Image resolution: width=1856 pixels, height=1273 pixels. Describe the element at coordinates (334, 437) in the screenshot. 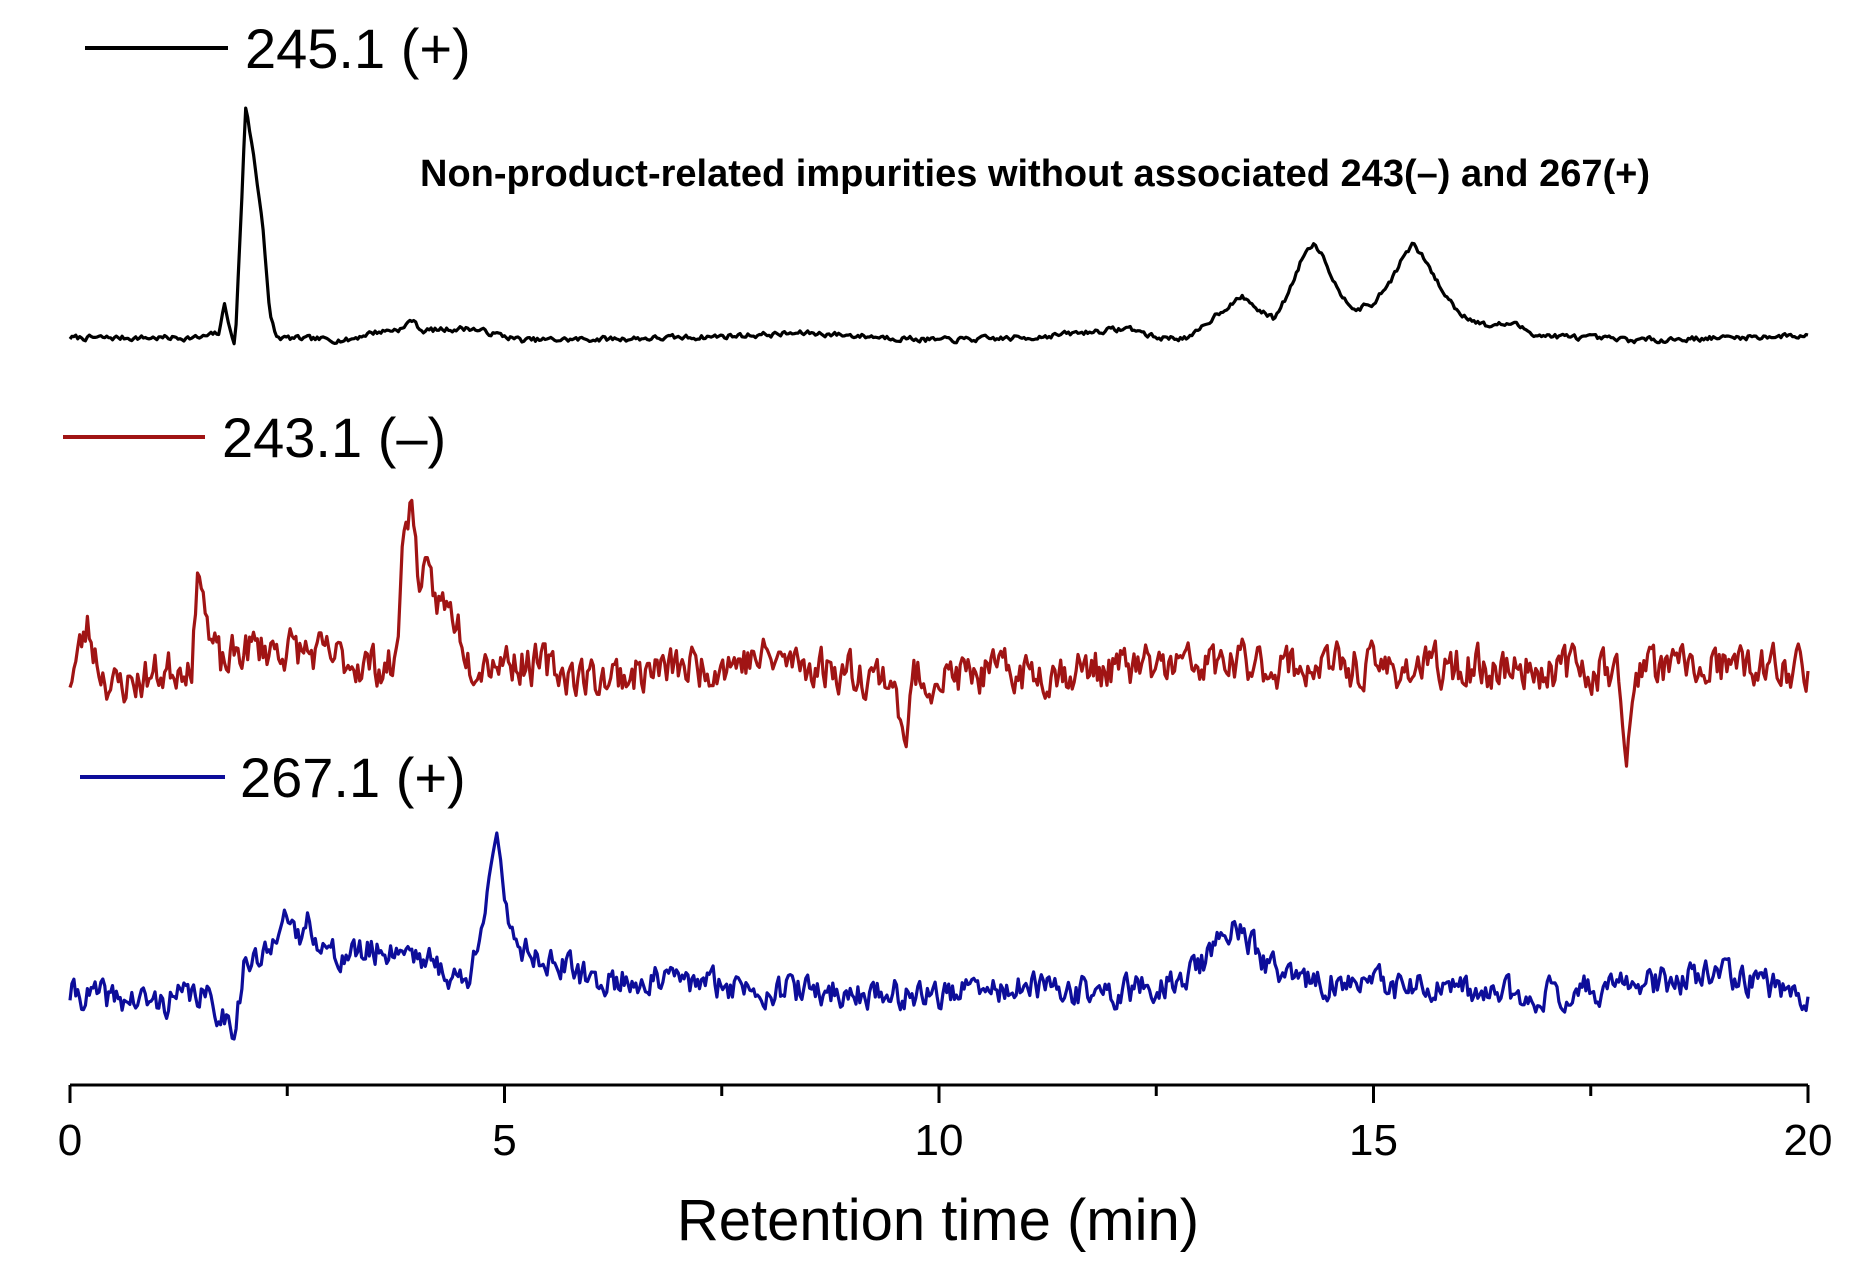

I see `legend-label-2: 243.1 (–)` at that location.